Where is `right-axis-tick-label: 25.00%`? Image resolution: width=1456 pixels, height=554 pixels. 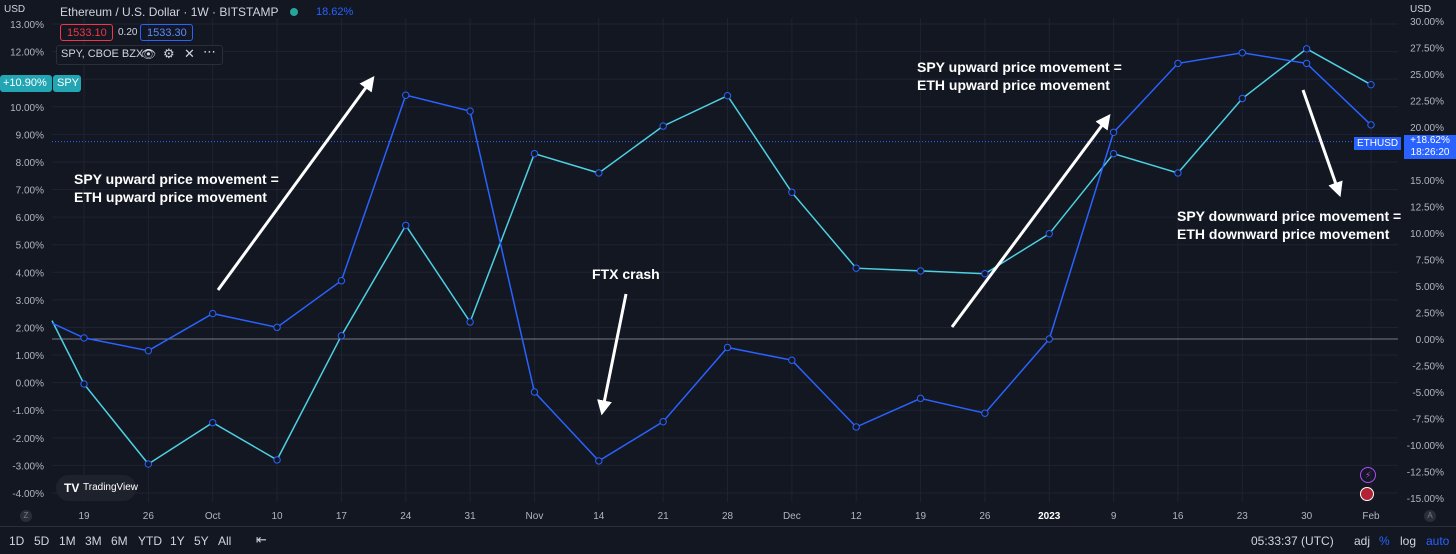
right-axis-tick-label: 25.00% is located at coordinates (1427, 75).